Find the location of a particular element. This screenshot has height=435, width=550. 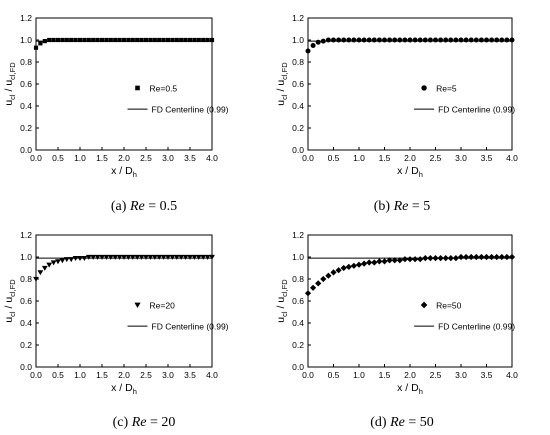

x-tick-label: 2.0 is located at coordinates (410, 158).